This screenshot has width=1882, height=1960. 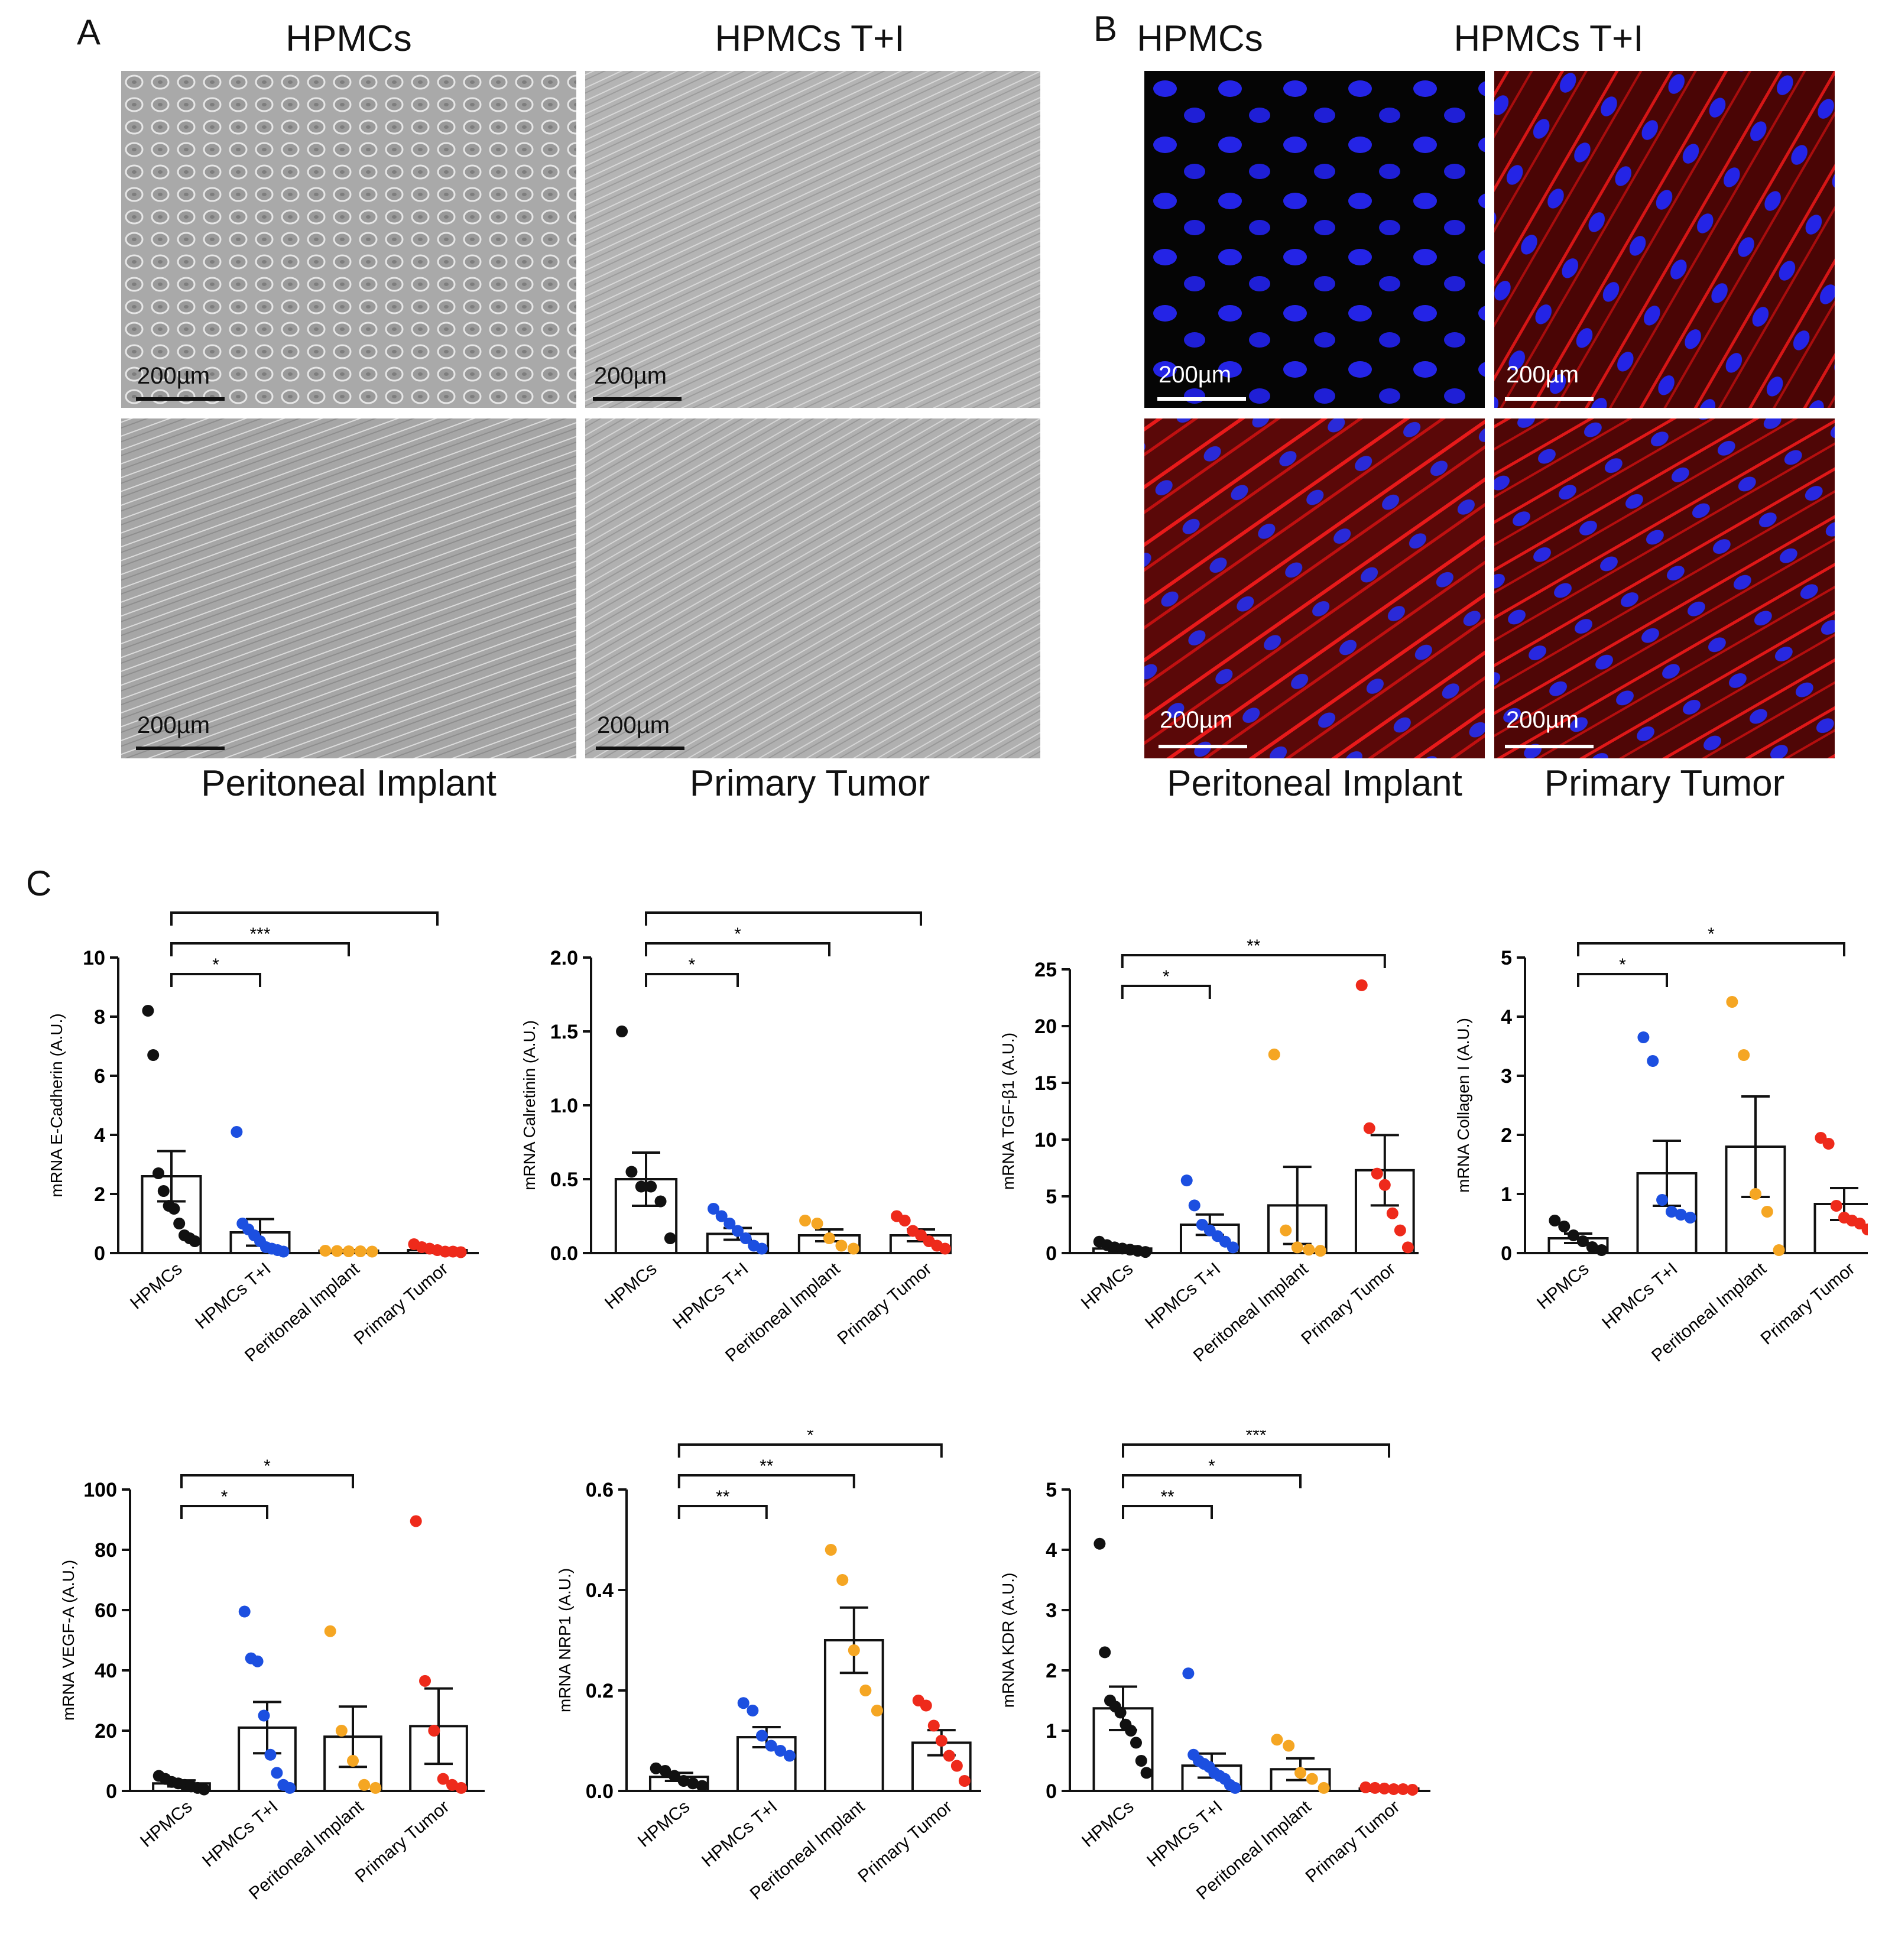 What do you see at coordinates (564, 1032) in the screenshot?
I see `y-tick-label: 1.5` at bounding box center [564, 1032].